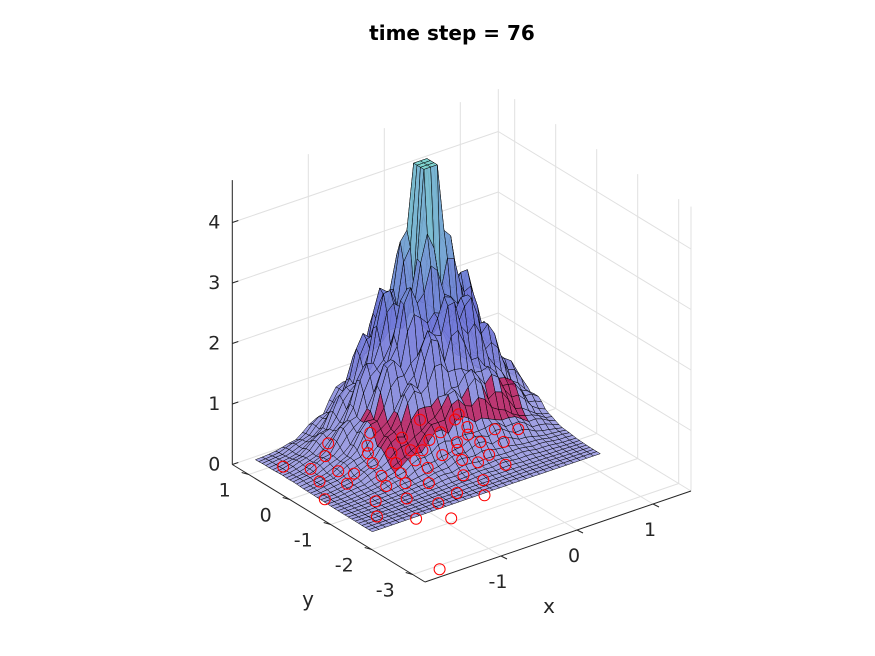 The width and height of the screenshot is (875, 656). Describe the element at coordinates (549, 606) in the screenshot. I see `x-axis-label: x` at that location.